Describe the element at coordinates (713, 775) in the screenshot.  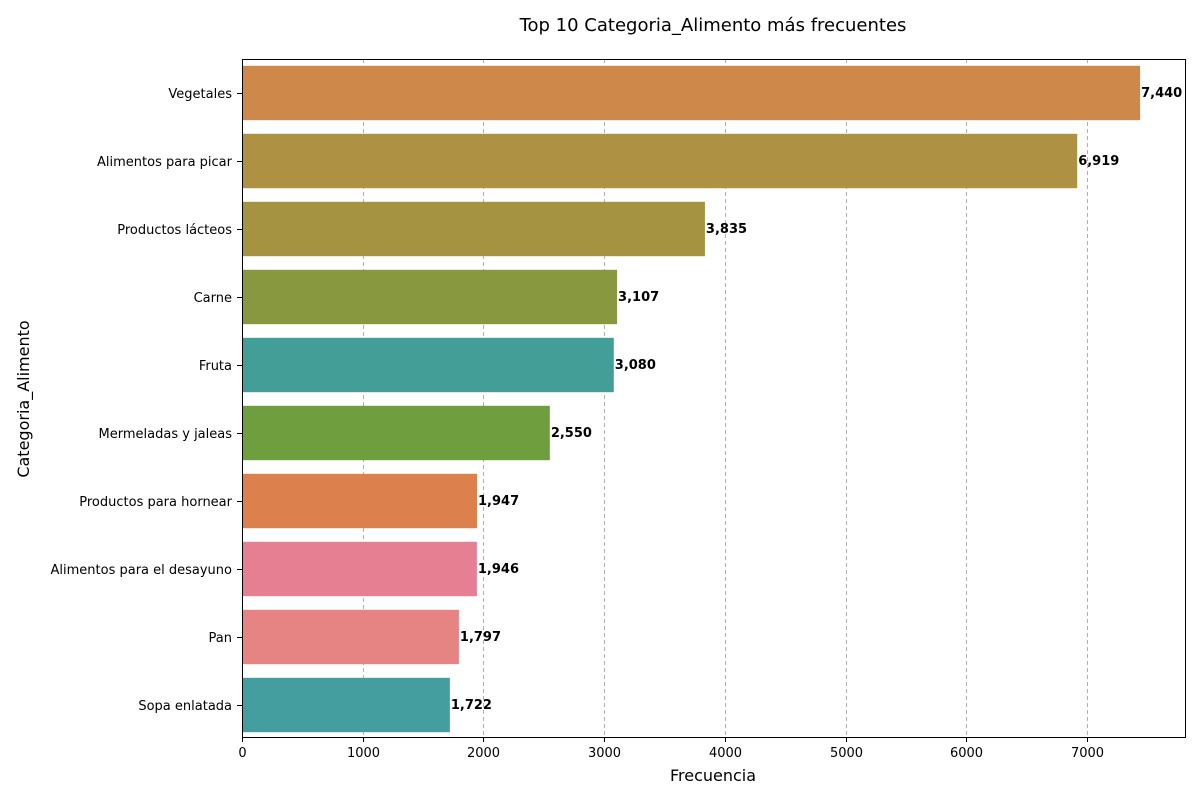
I see `x-axis-label: Frecuencia` at that location.